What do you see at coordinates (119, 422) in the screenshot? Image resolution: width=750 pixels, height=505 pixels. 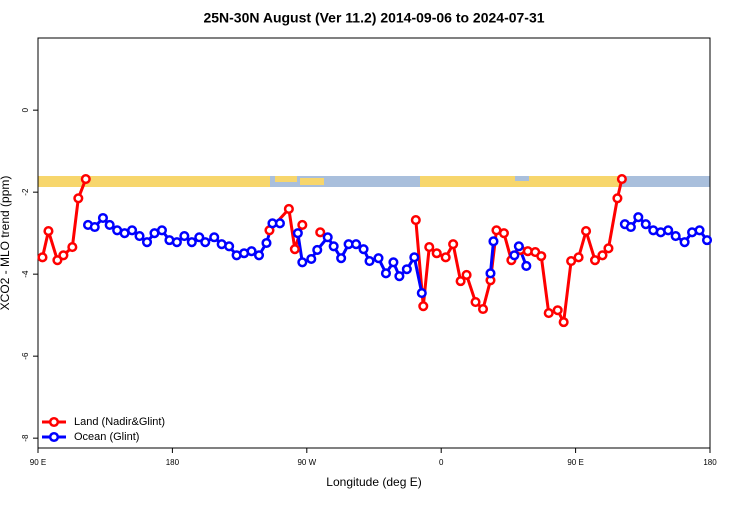 I see `legend-label: Land (Nadir&Glint)` at bounding box center [119, 422].